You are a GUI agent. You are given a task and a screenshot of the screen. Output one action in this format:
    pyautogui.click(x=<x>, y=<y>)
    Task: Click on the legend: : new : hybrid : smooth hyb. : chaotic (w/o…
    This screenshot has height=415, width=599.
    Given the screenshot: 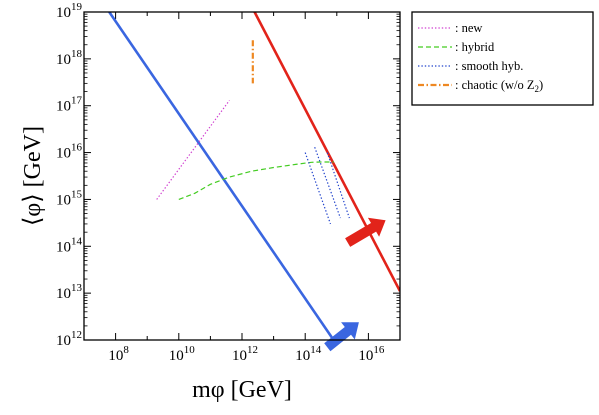 What is the action you would take?
    pyautogui.click(x=502, y=58)
    